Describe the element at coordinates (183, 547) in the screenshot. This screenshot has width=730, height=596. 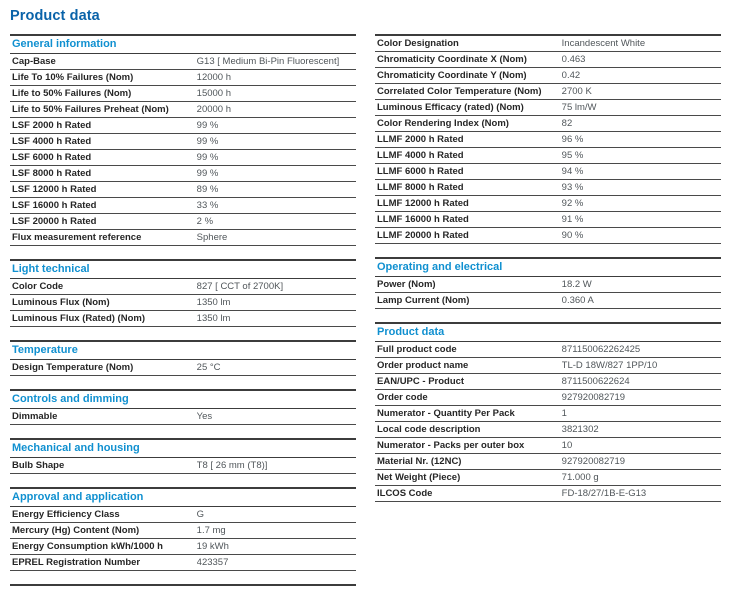
I see `table-row: Energy Consumption kWh/1000 h 19 kWh` at that location.